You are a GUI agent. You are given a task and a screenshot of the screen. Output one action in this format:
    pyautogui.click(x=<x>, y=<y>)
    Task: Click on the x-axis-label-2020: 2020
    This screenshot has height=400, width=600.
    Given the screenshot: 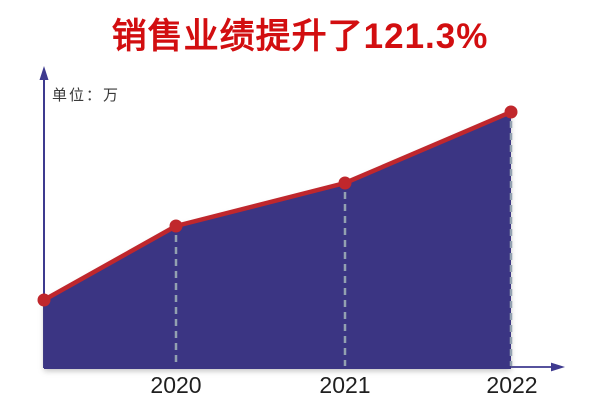 What is the action you would take?
    pyautogui.click(x=176, y=385)
    